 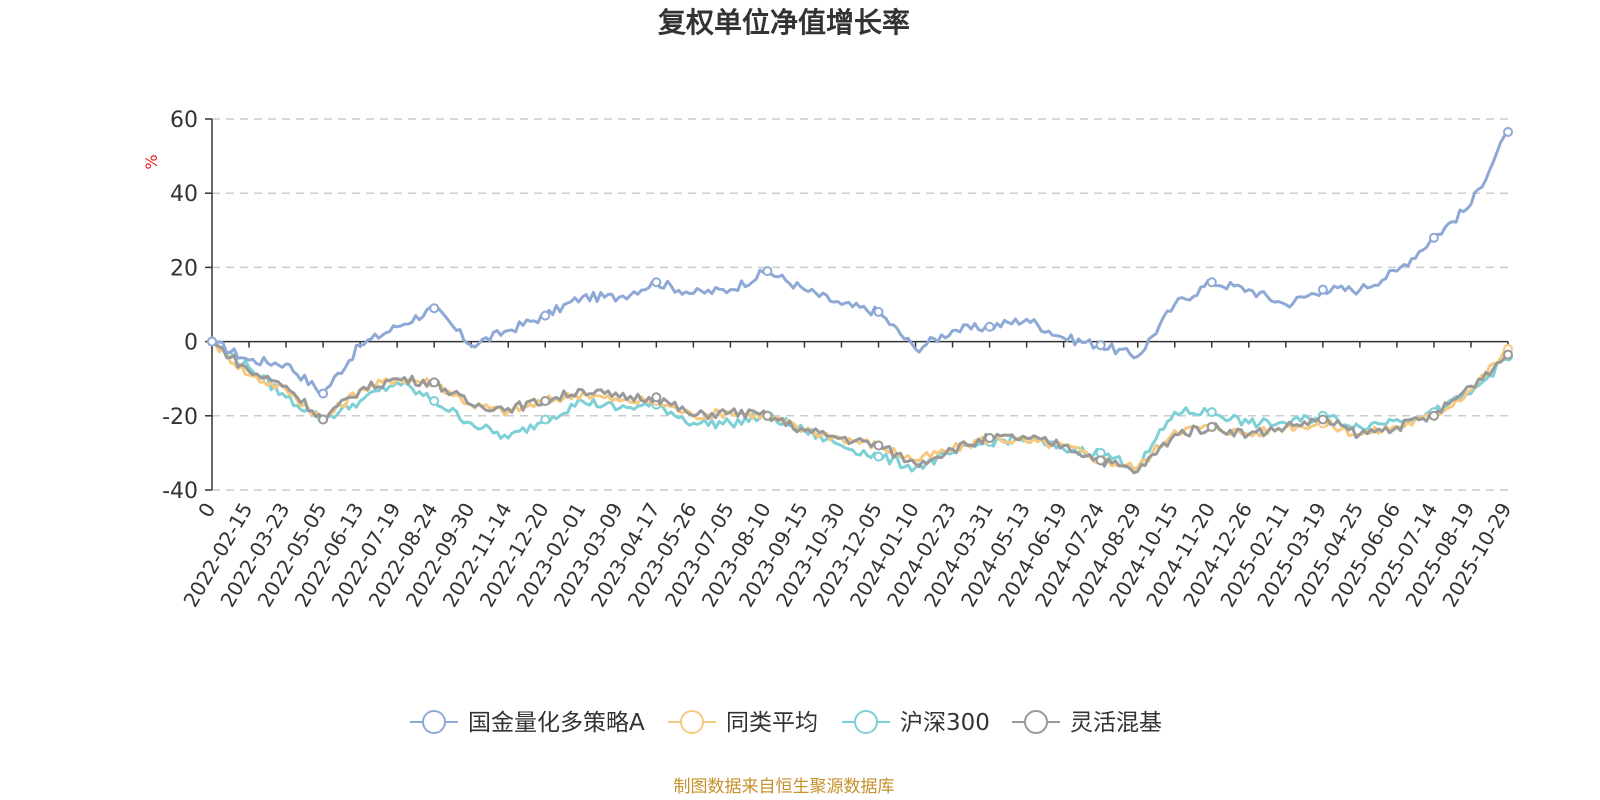 I want to click on legend-label: 国金量化多策略A, so click(x=556, y=723).